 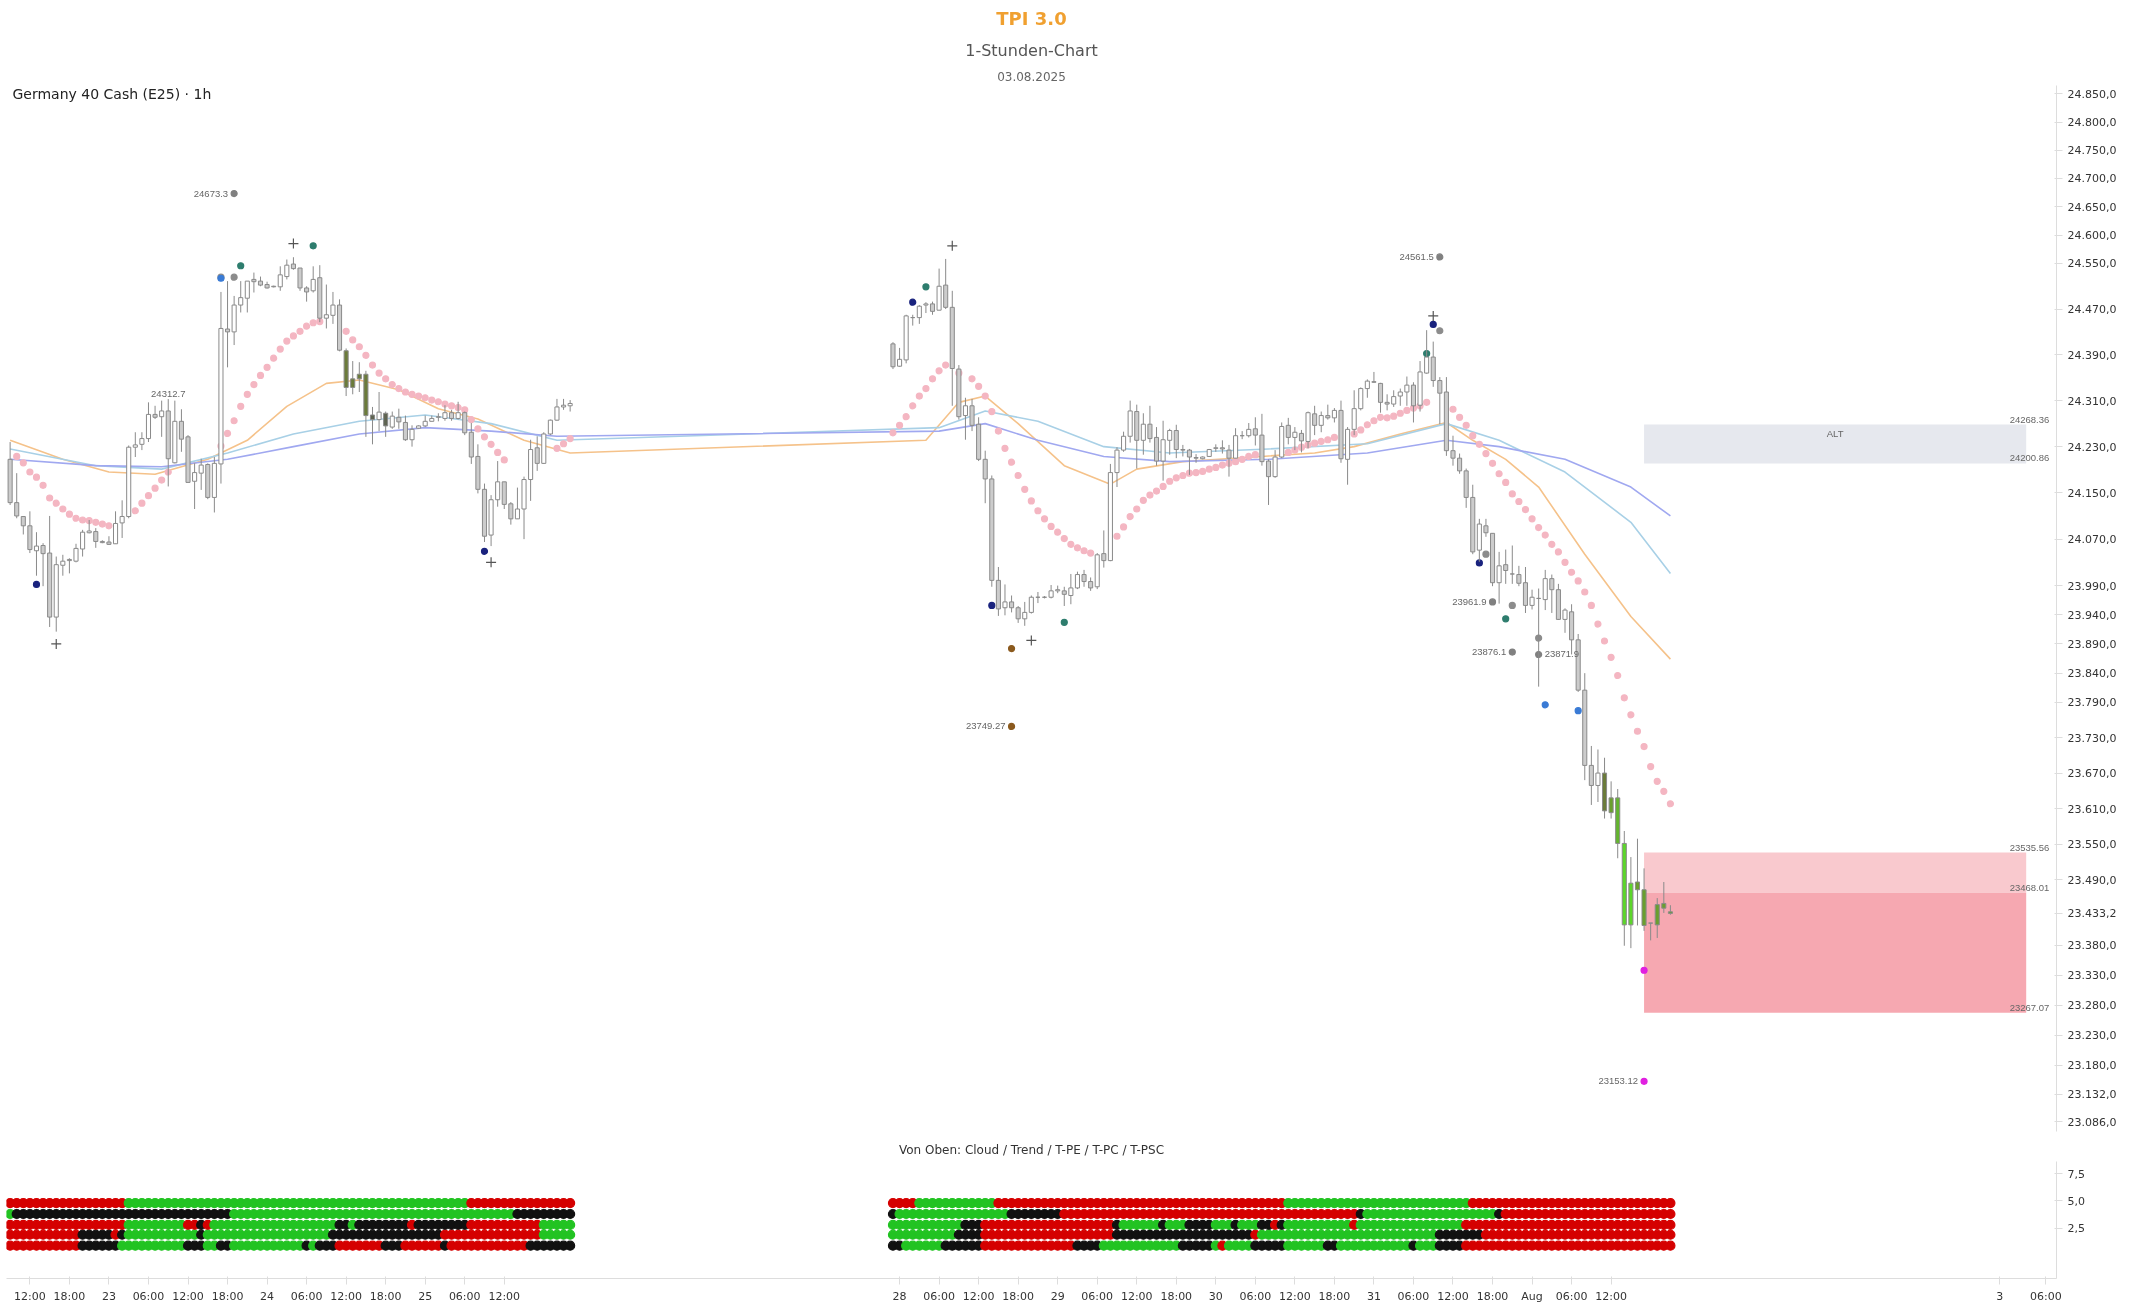 I want to click on y-tick-label: 23.790,0, so click(x=2092, y=703).